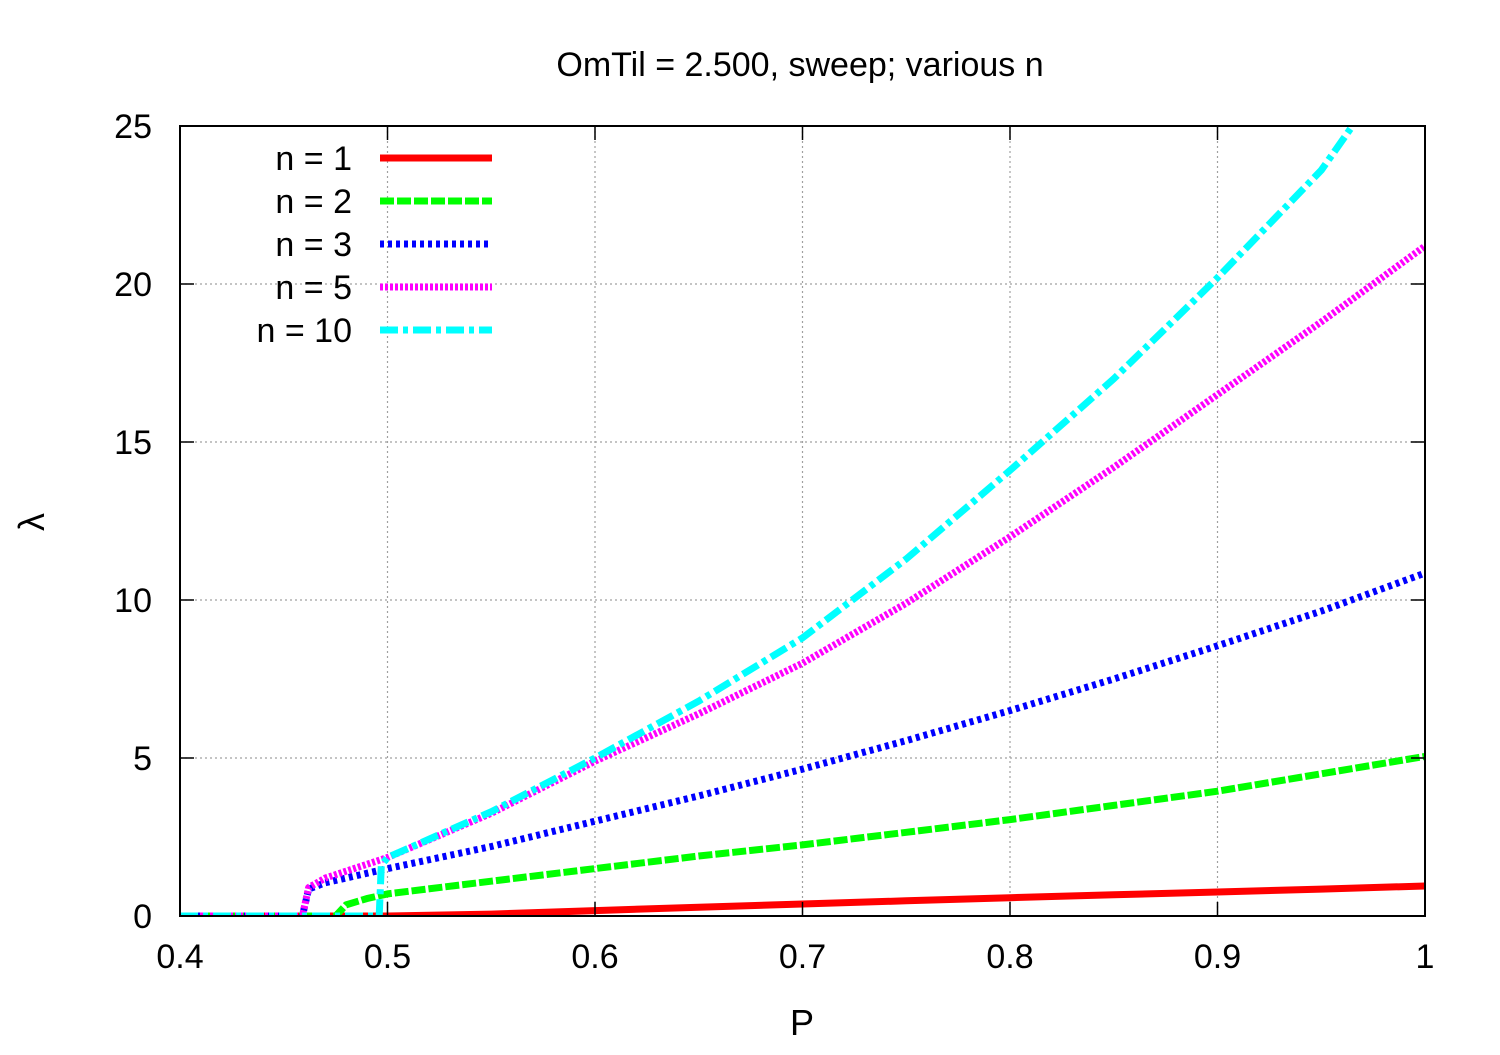 This screenshot has height=1055, width=1500. I want to click on legend: n = 1 n = 2 n = 3 n = 5 n = 10, so click(374, 245).